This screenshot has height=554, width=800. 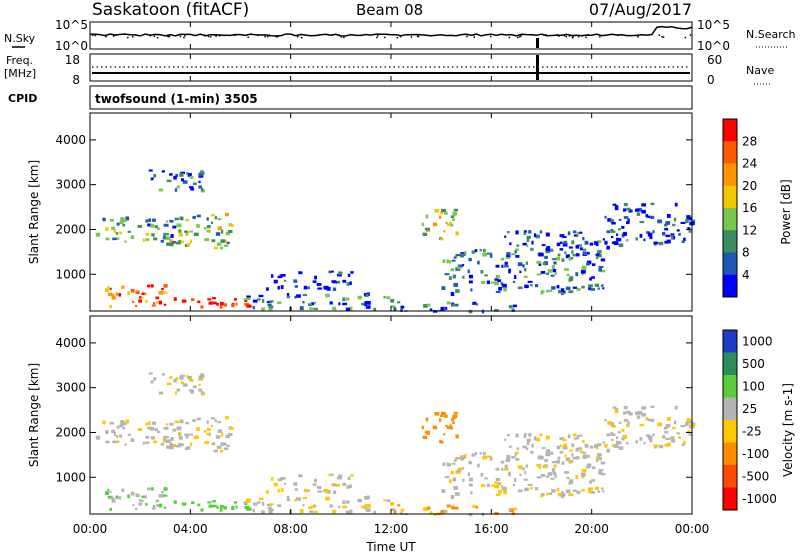 I want to click on colorbar-swatch, so click(x=730, y=241).